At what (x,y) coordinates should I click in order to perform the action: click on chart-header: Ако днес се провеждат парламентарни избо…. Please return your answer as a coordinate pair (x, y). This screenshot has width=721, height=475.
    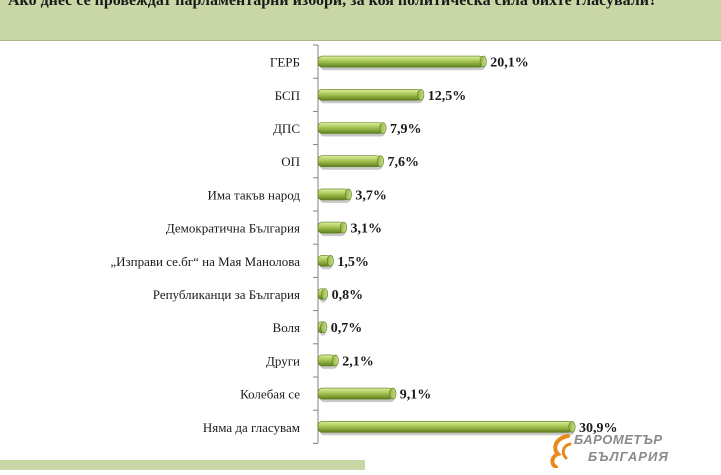
    Looking at the image, I should click on (360, 20).